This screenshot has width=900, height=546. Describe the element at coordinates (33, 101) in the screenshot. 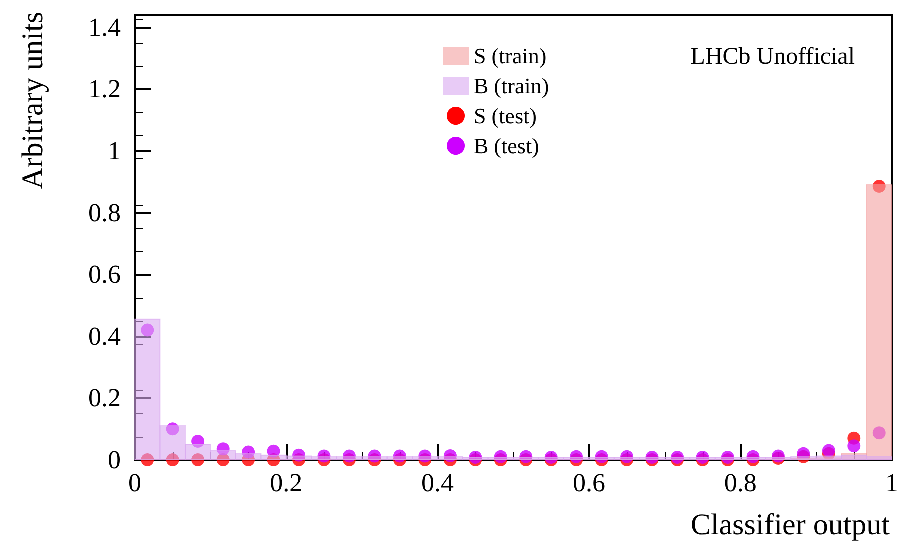

I see `y-axis-title: Arbitrary units` at that location.